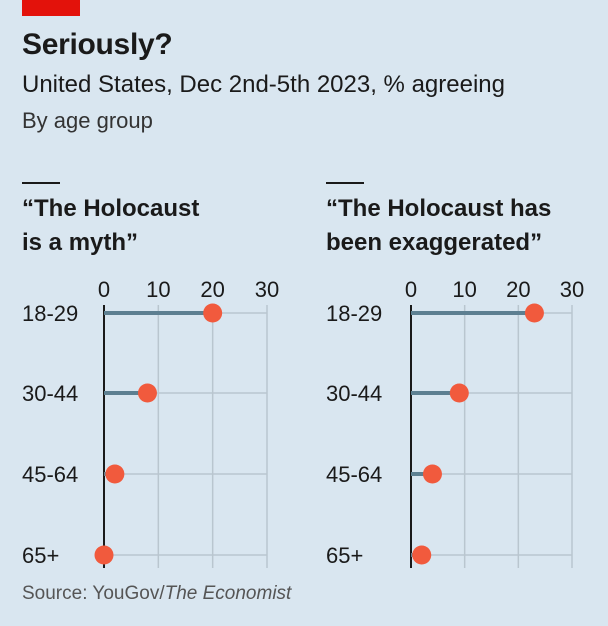  I want to click on panel-2-title: “The Holocaust has been exaggerated”, so click(438, 226).